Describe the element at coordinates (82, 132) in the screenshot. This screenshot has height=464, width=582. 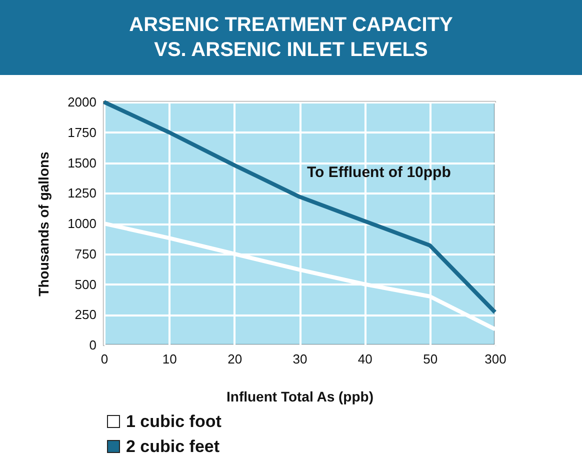
I see `y-tick-label: 1750` at that location.